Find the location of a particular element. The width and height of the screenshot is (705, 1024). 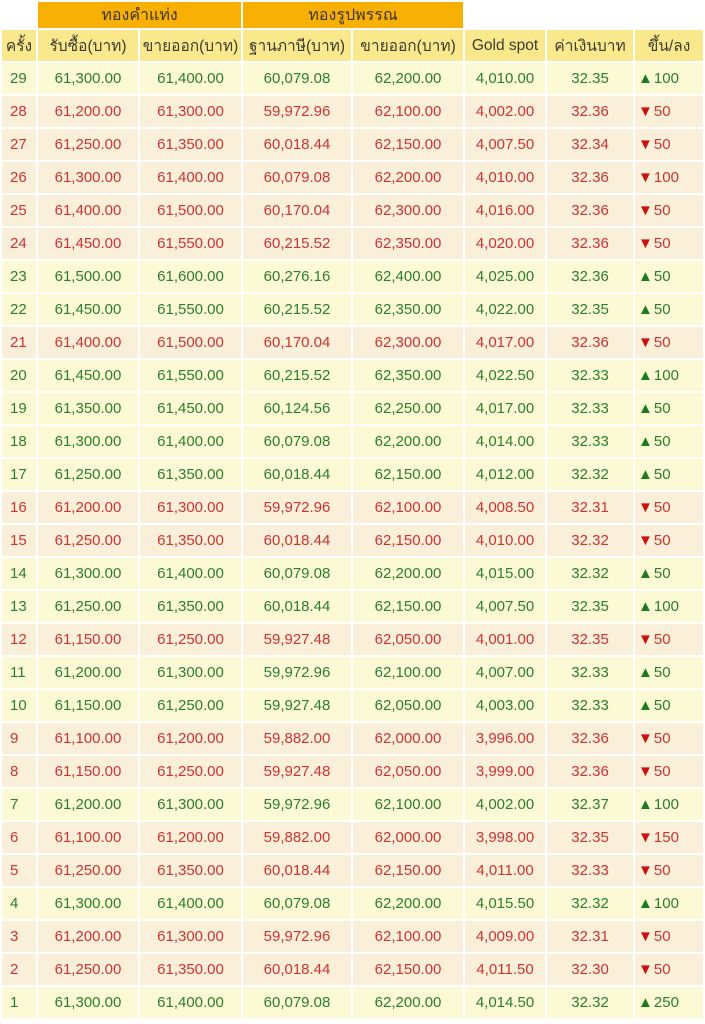

round-cell: 7 is located at coordinates (19, 804).